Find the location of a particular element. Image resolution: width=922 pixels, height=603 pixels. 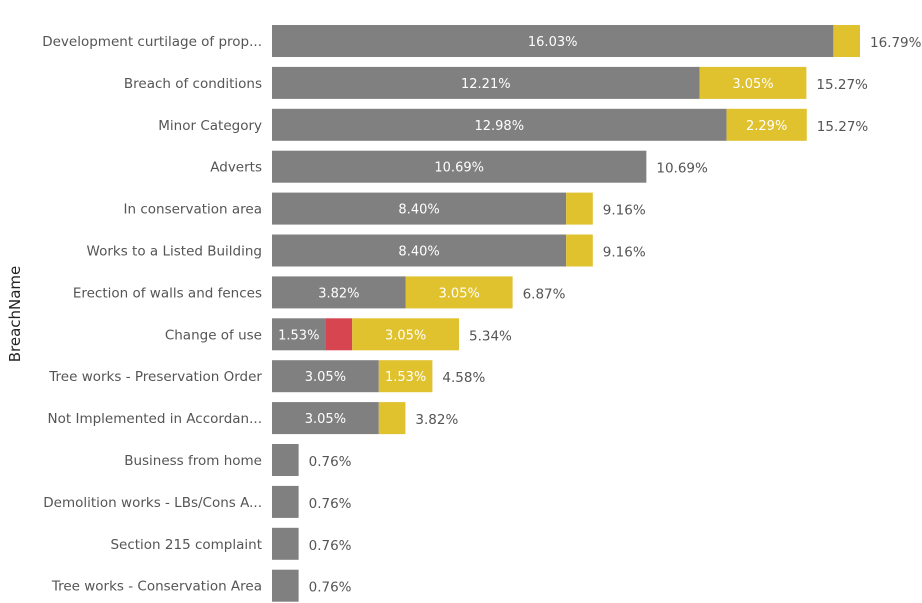

total-data-label: 16.79% is located at coordinates (896, 43).